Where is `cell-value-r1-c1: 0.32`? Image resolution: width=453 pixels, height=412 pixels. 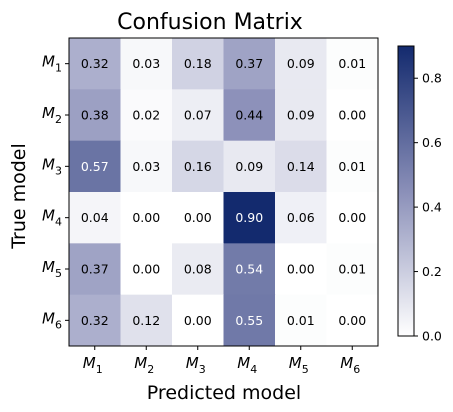
cell-value-r1-c1: 0.32 is located at coordinates (95, 63).